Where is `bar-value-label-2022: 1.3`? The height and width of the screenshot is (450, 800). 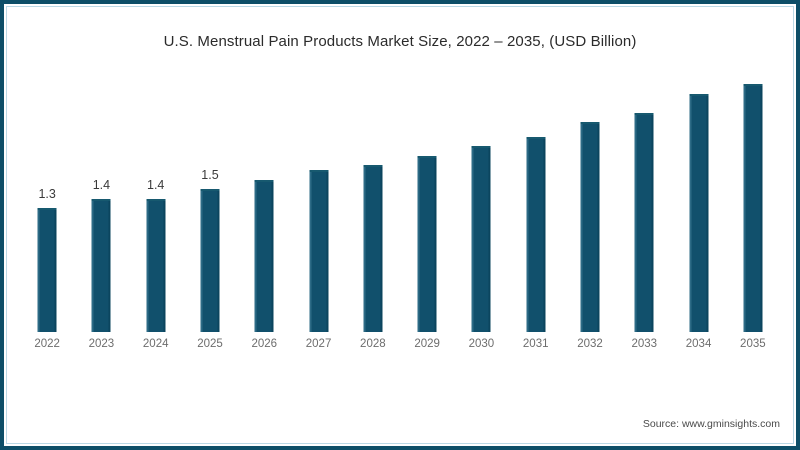
bar-value-label-2022: 1.3 is located at coordinates (47, 194).